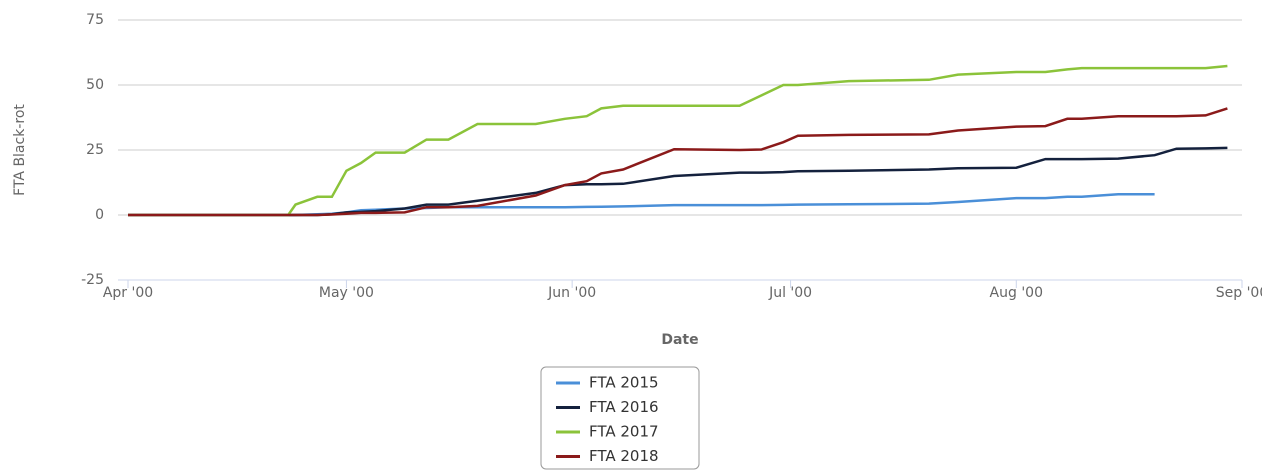 This screenshot has height=470, width=1262. I want to click on legend-label: FTA 2018, so click(624, 456).